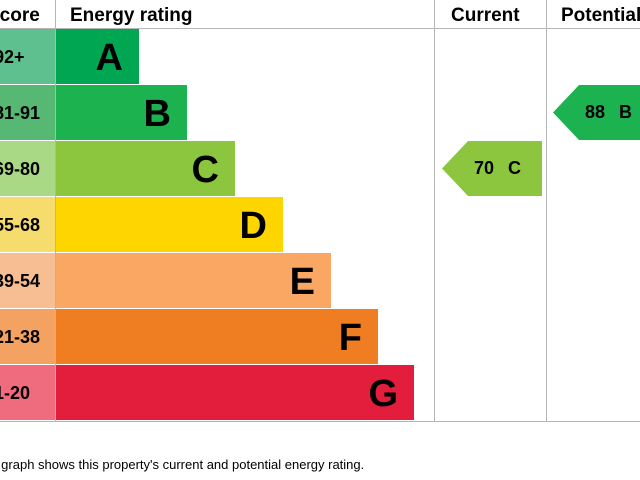 This screenshot has width=640, height=480. I want to click on score-range-c: 69-80, so click(27, 168).